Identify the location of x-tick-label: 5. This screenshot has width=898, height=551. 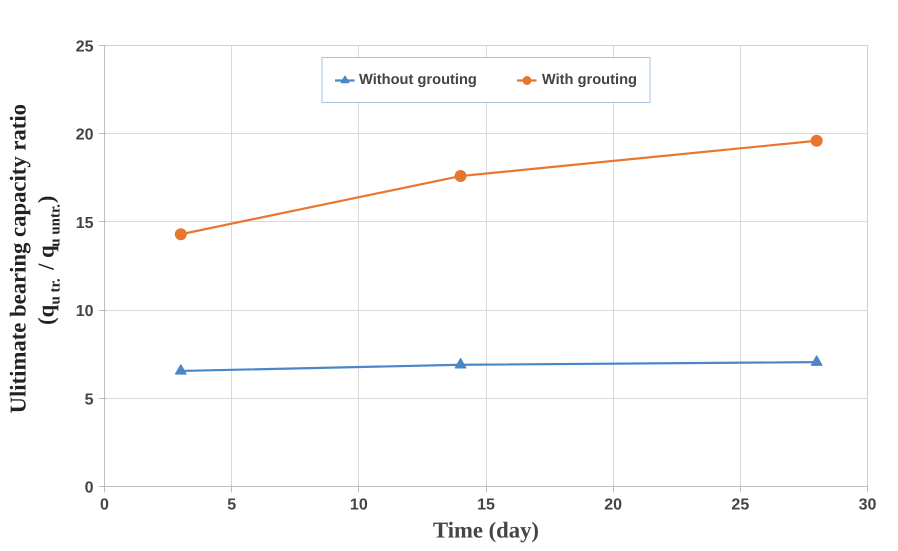
(231, 505).